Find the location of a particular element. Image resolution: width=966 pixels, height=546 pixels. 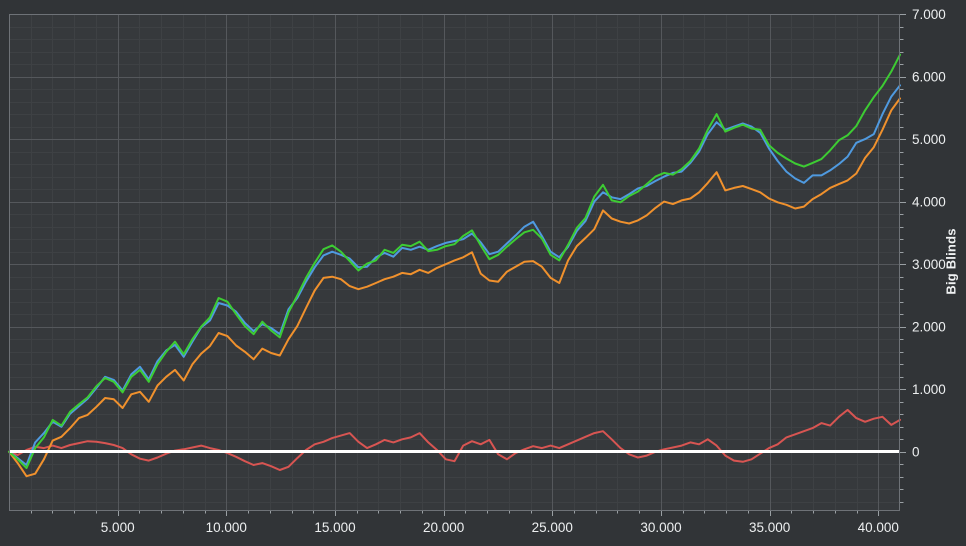

red-line is located at coordinates (454, 439).